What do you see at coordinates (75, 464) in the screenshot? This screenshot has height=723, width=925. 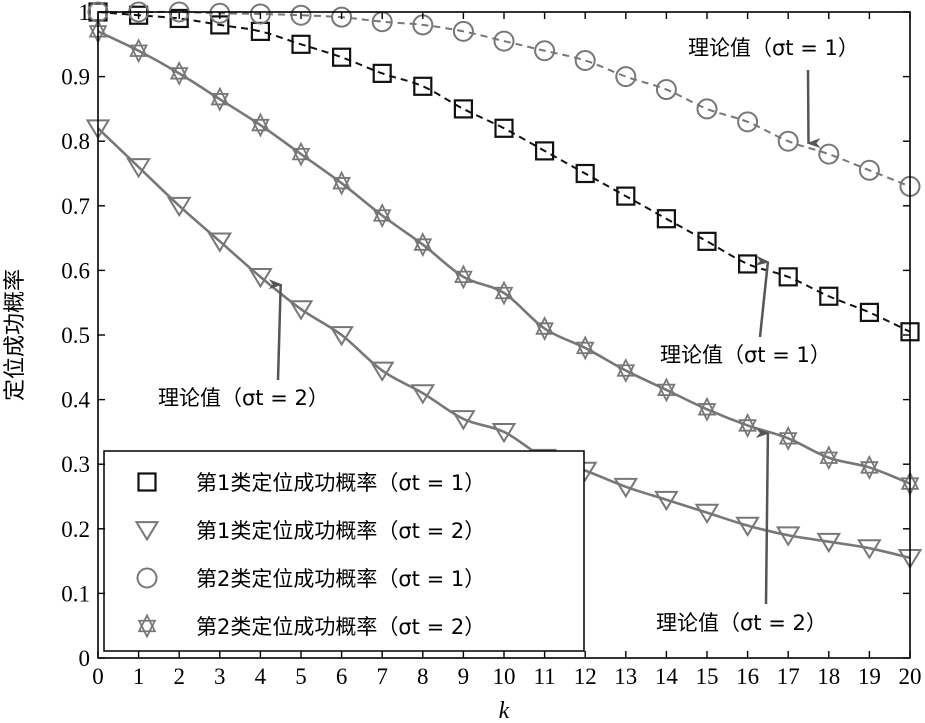 I see `y-tick-label-3: 0.3` at bounding box center [75, 464].